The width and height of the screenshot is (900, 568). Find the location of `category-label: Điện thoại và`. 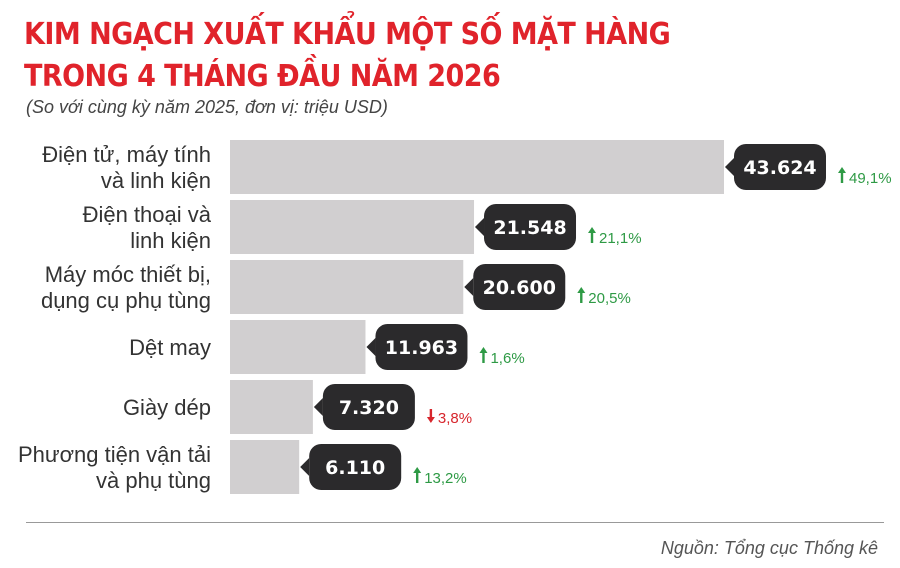

category-label: Điện thoại và is located at coordinates (147, 214).